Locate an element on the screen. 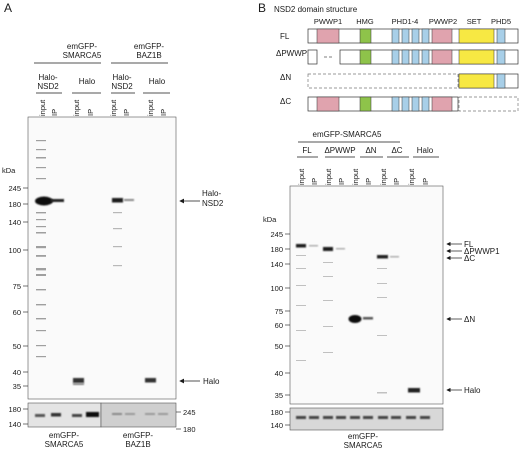 The width and height of the screenshot is (520, 450). lane-group-label: ΔPWWP is located at coordinates (339, 150).